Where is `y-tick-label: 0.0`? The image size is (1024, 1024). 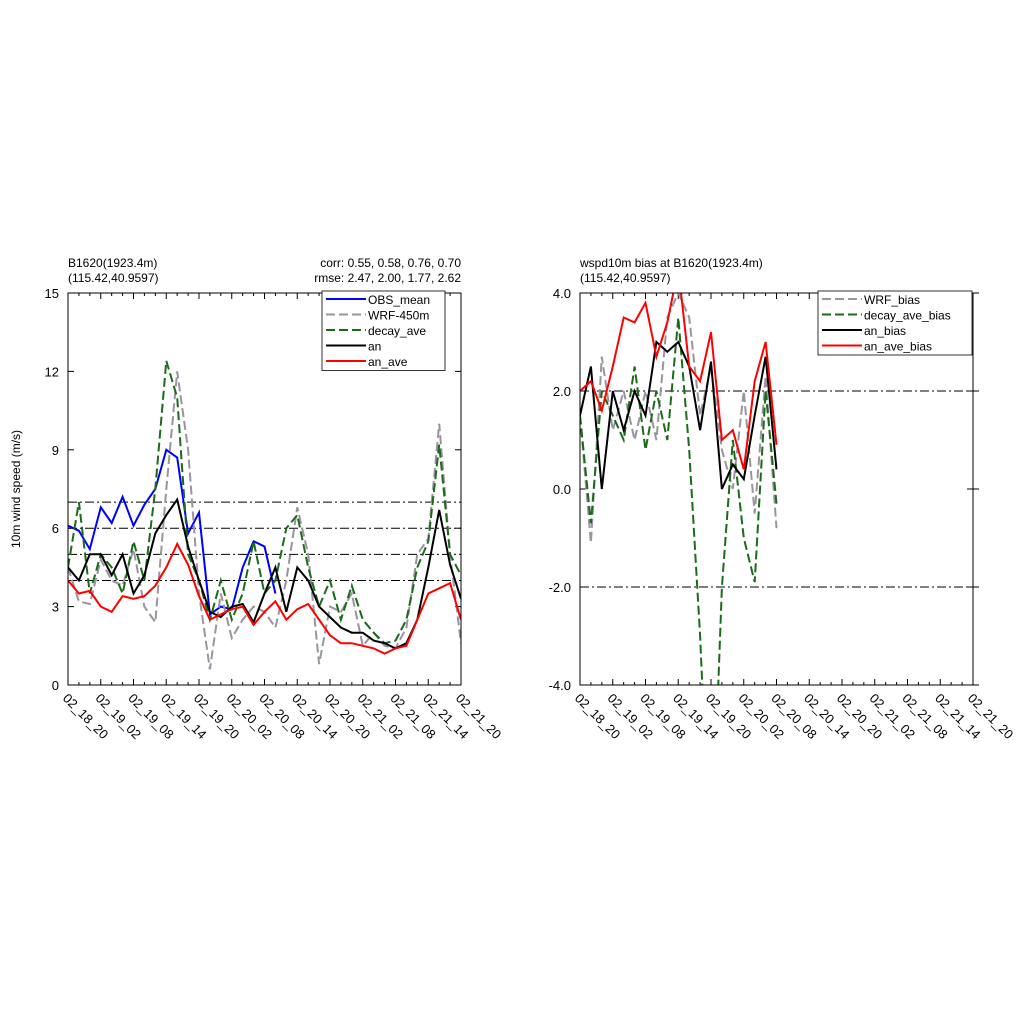 y-tick-label: 0.0 is located at coordinates (562, 489).